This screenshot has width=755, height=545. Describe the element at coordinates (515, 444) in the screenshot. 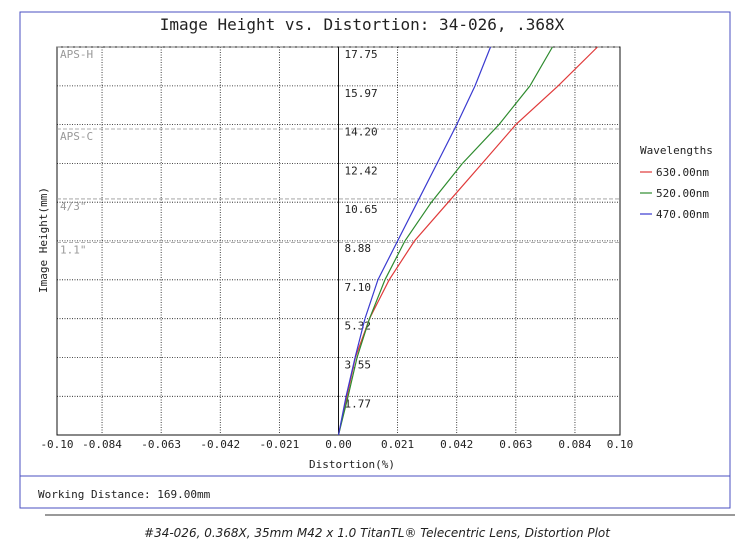

I see `x-tick-label: 0.063` at that location.